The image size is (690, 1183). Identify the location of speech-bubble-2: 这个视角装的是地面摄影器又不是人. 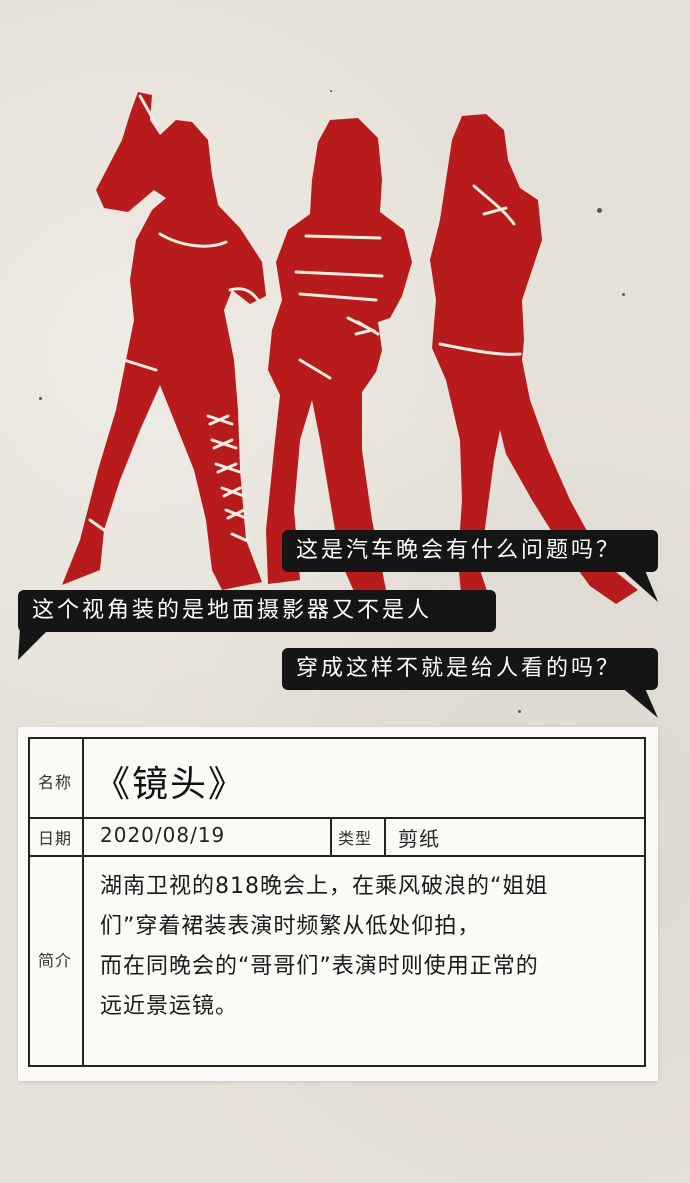
(257, 611).